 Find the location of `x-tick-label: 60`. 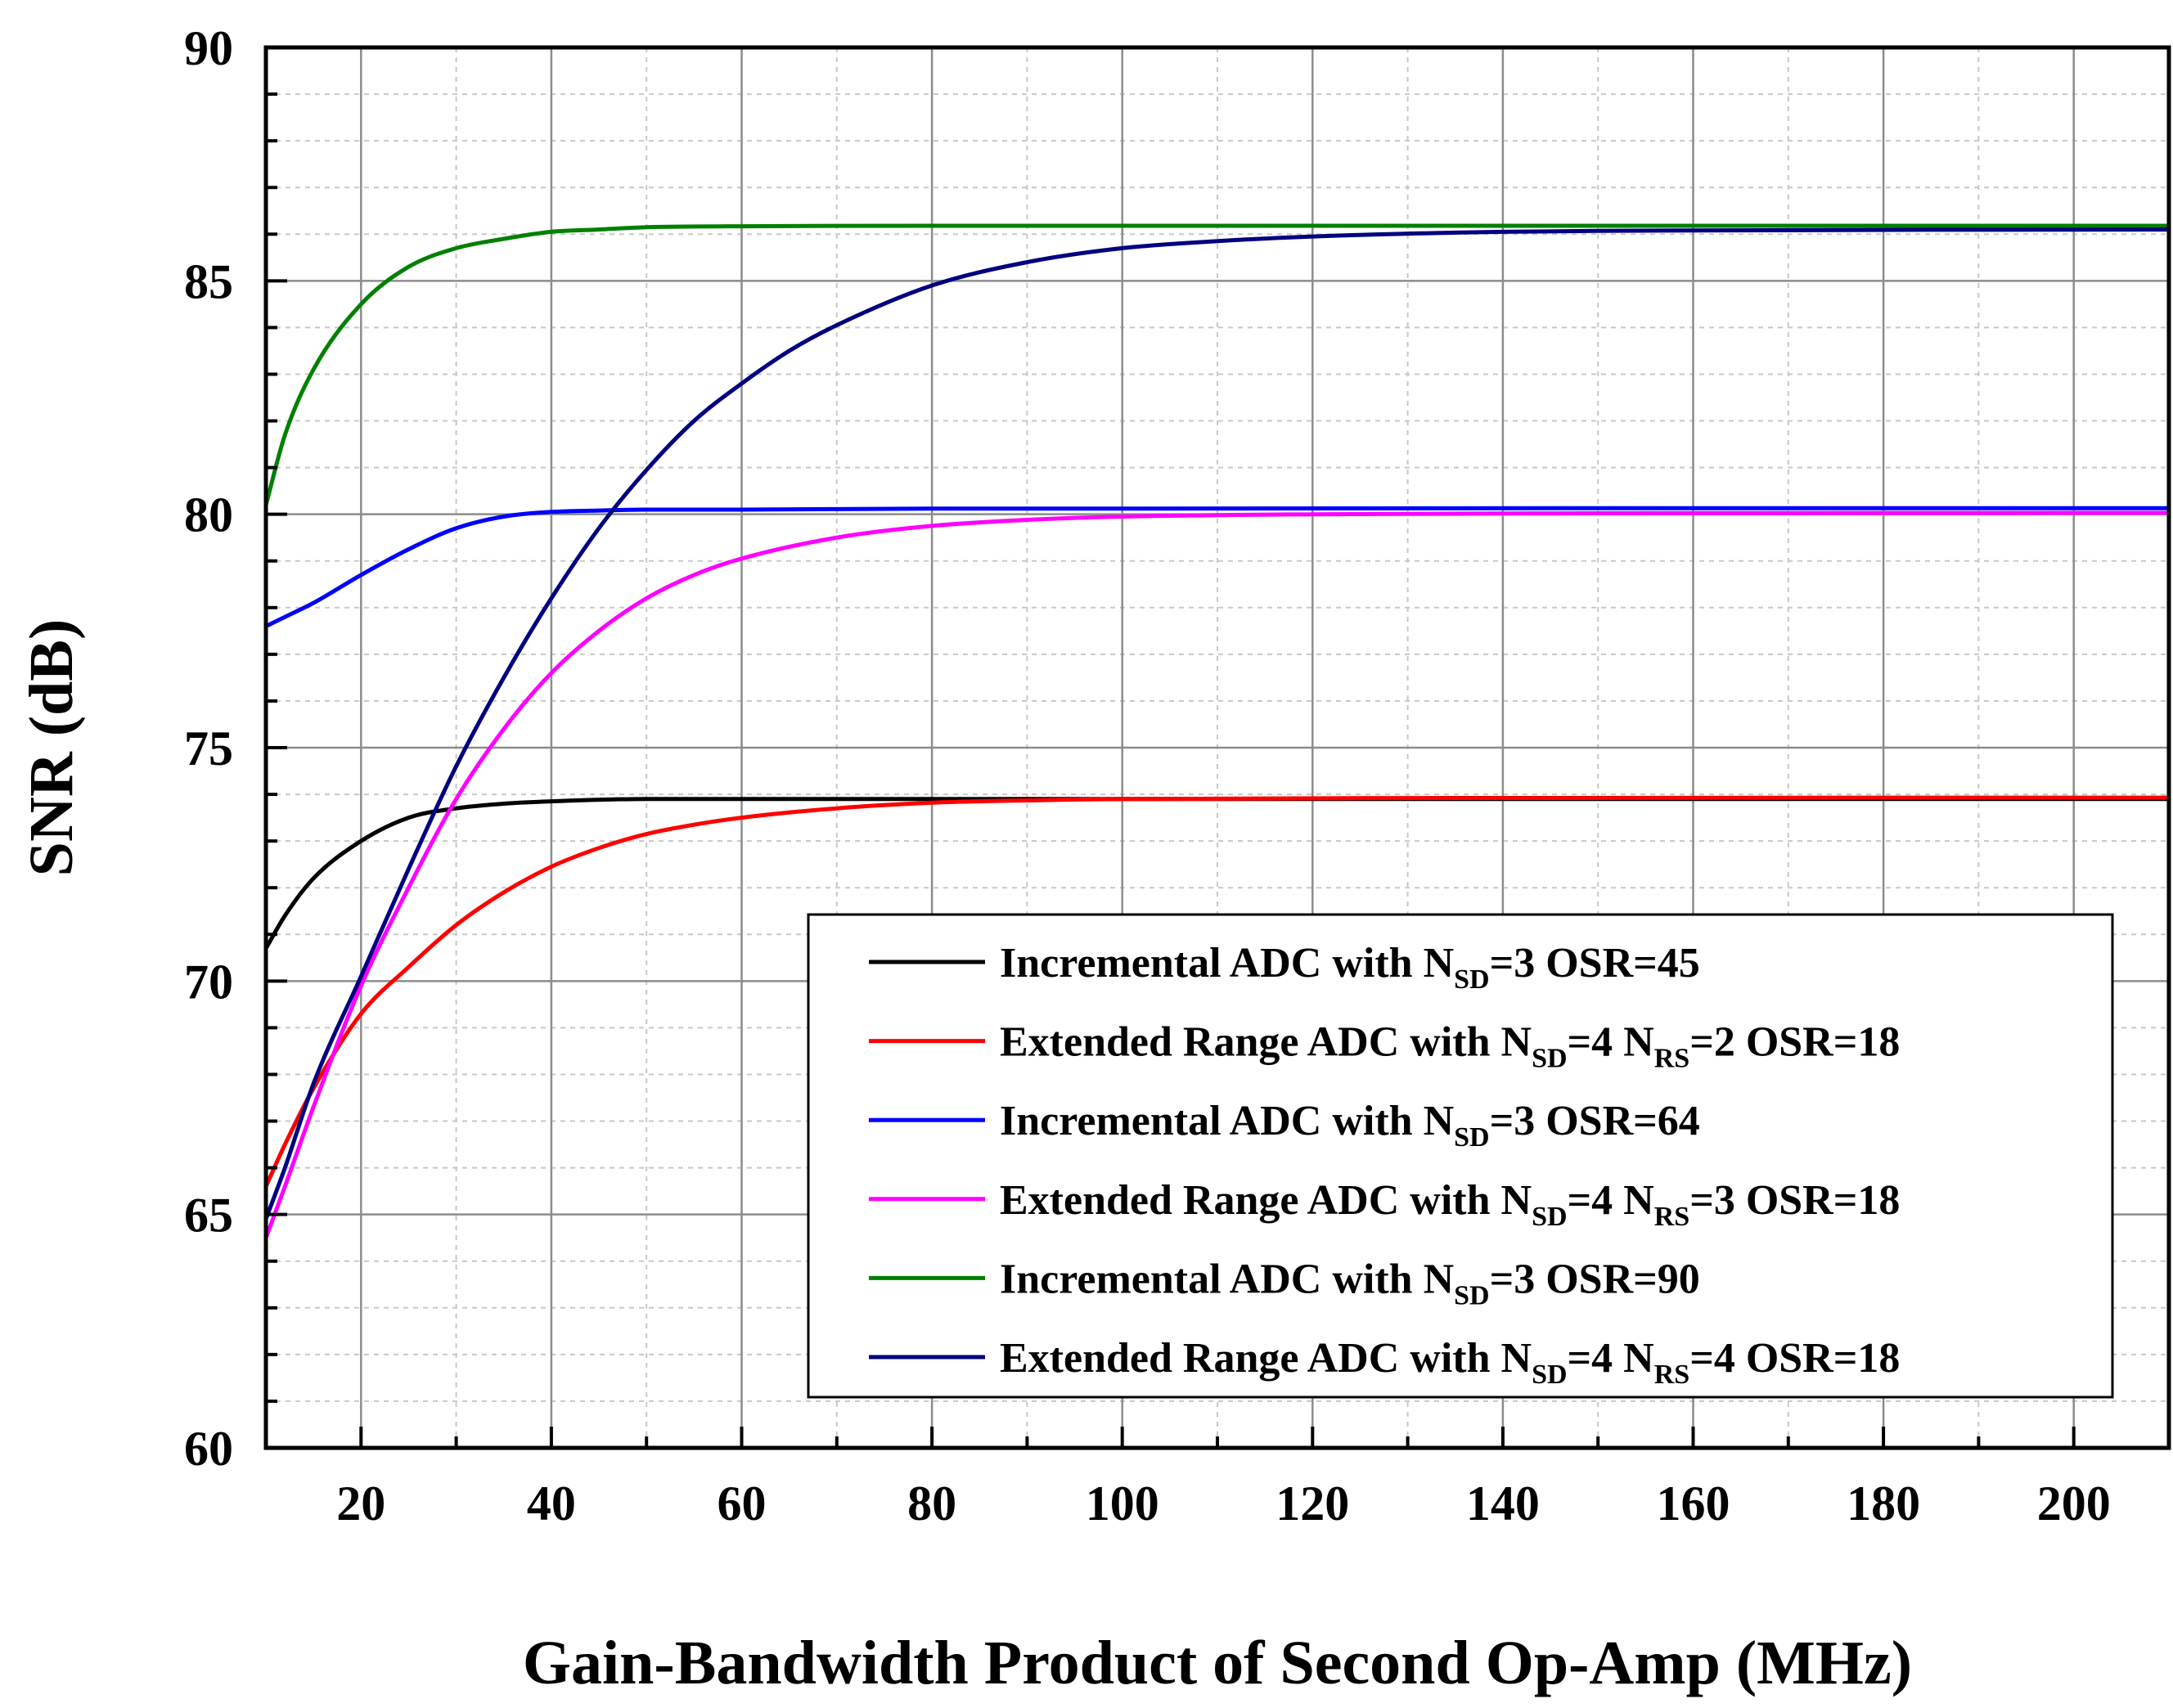

x-tick-label: 60 is located at coordinates (742, 1503).